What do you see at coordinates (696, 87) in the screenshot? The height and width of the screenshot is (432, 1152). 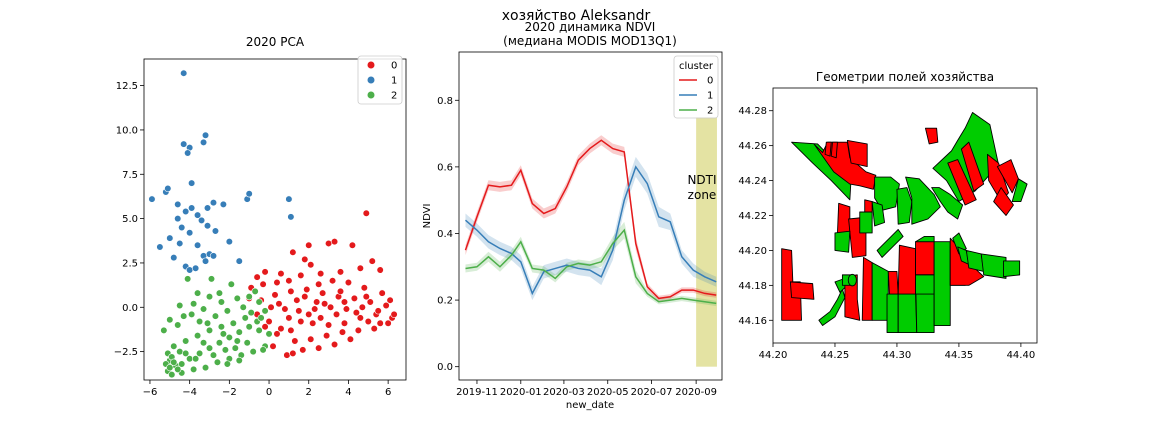 I see `ndvi-legend: cluster 0 1 2` at bounding box center [696, 87].